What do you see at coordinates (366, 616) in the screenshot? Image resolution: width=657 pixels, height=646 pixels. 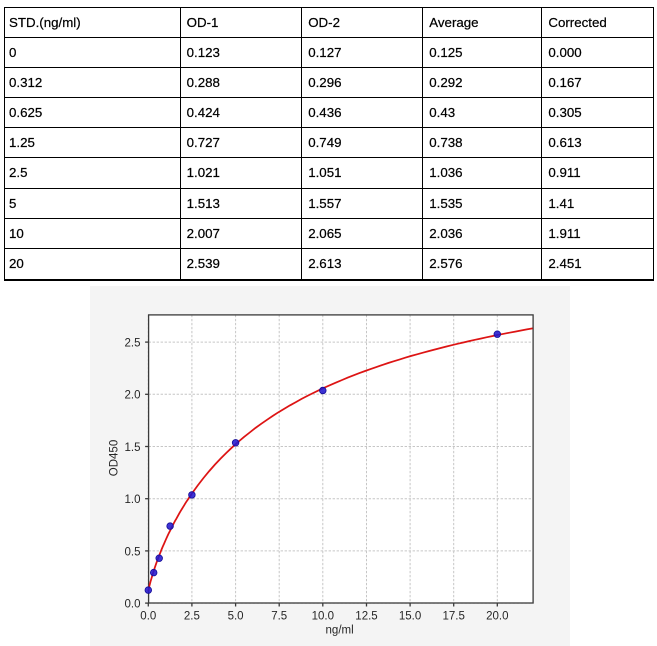 I see `svg-text: 12.5` at bounding box center [366, 616].